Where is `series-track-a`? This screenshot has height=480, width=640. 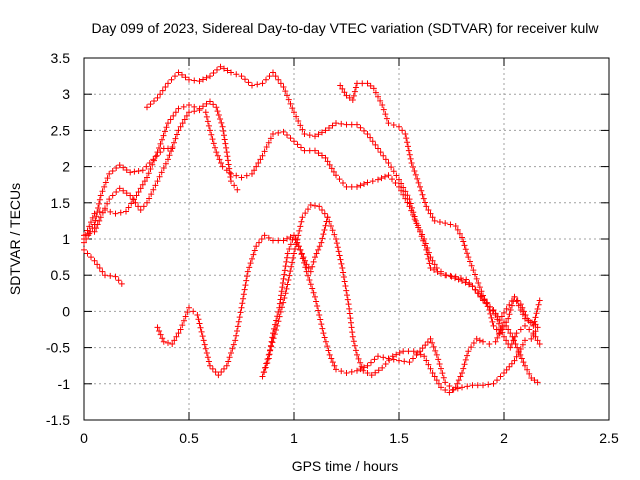 series-track-a is located at coordinates (103, 266).